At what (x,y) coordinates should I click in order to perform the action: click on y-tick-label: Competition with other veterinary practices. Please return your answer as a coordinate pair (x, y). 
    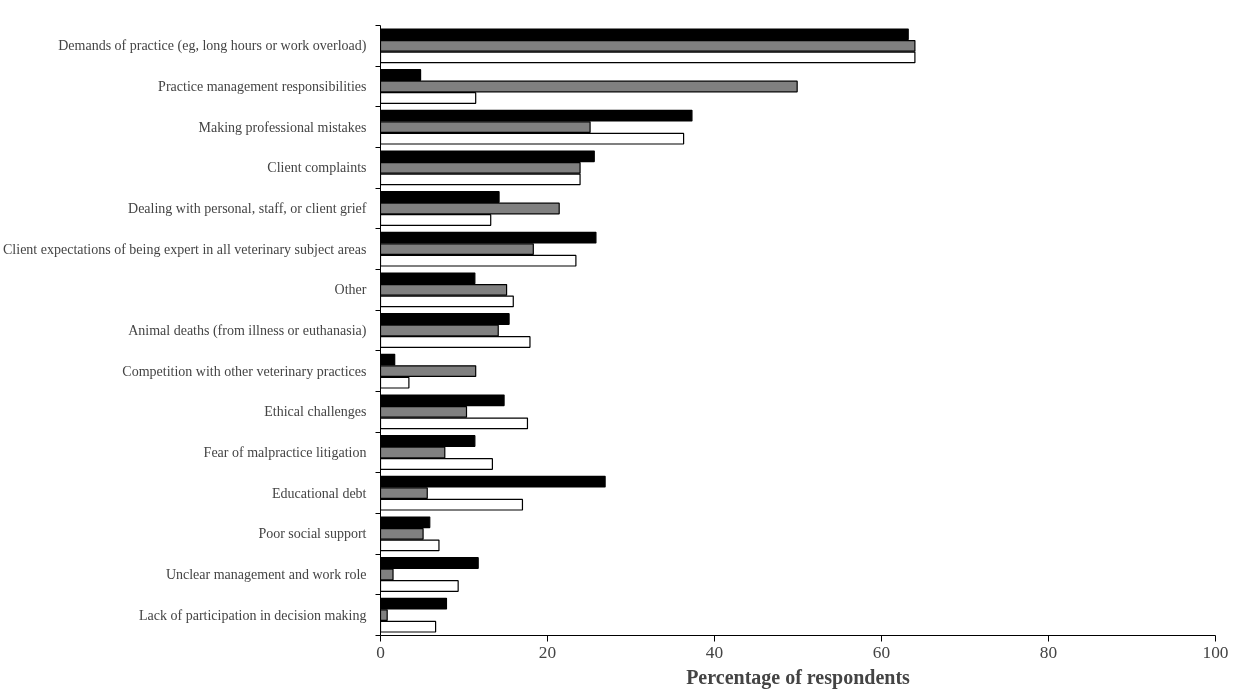
    Looking at the image, I should click on (244, 371).